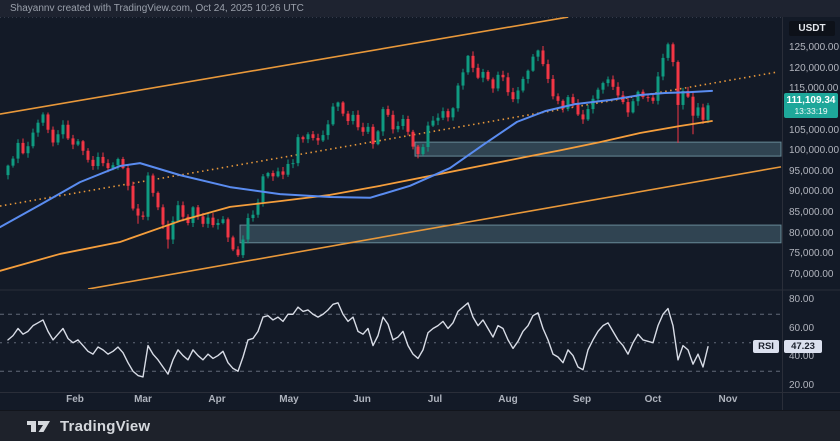 The image size is (840, 441). Describe the element at coordinates (105, 426) in the screenshot. I see `tradingview-wordmark: TradingView` at that location.